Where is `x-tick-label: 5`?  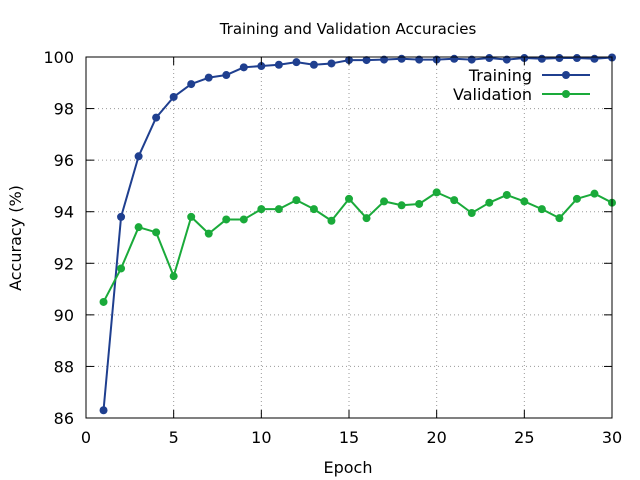 x-tick-label: 5 is located at coordinates (174, 437).